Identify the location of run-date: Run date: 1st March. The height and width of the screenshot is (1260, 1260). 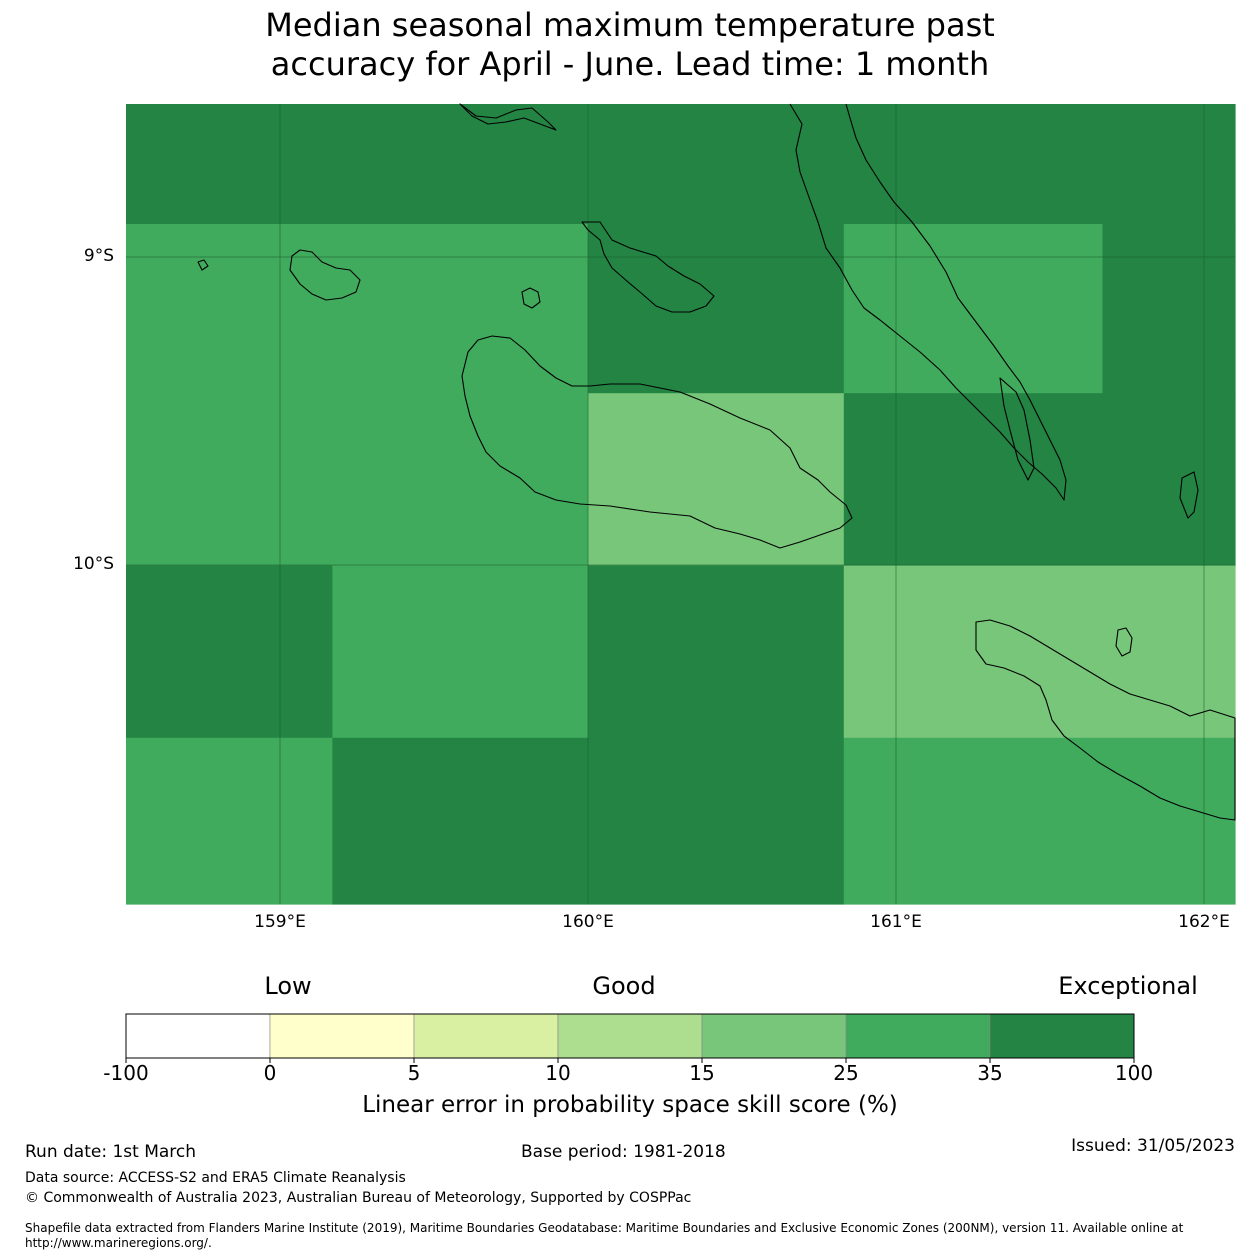
(111, 1152).